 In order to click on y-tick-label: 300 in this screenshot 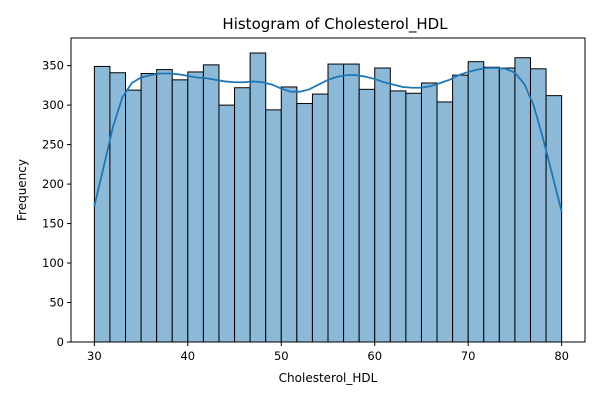, I will do `click(53, 105)`.